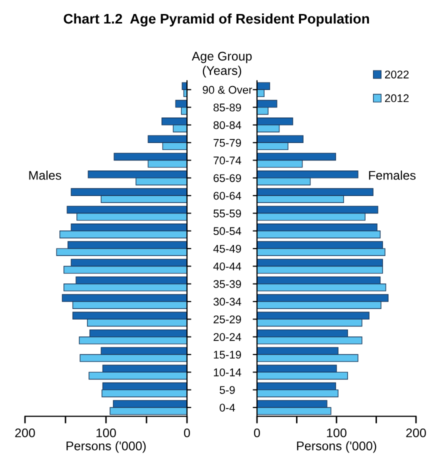 This screenshot has width=433, height=454. I want to click on annotation: Males, so click(45, 175).